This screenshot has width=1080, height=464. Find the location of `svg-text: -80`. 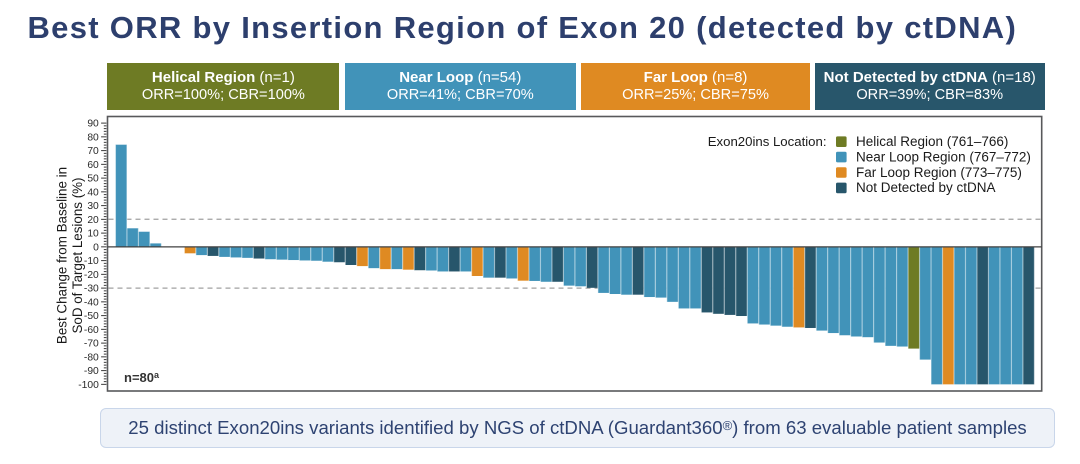

svg-text: -80 is located at coordinates (91, 357).